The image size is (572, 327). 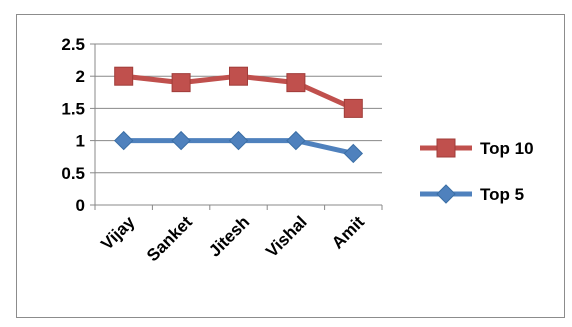 What do you see at coordinates (238, 115) in the screenshot?
I see `series-lines` at bounding box center [238, 115].